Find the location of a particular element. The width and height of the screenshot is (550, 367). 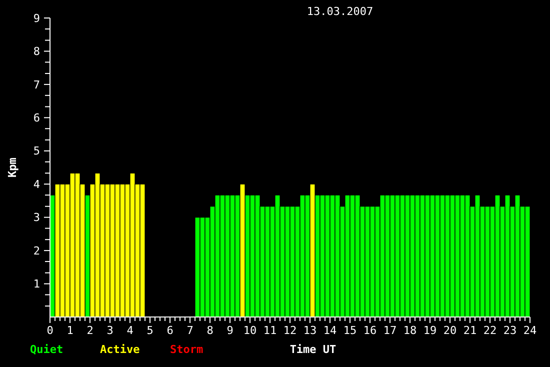

x-tick-label: 16 is located at coordinates (370, 330).